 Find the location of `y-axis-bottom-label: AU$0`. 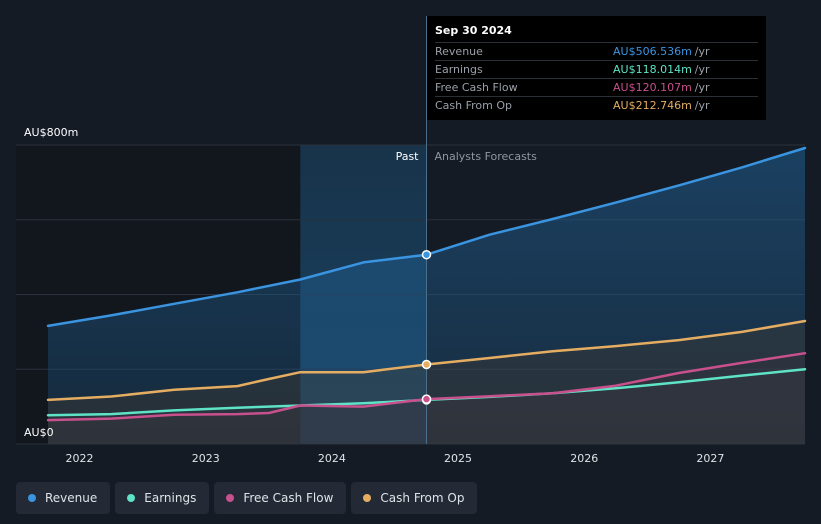

y-axis-bottom-label: AU$0 is located at coordinates (39, 432).